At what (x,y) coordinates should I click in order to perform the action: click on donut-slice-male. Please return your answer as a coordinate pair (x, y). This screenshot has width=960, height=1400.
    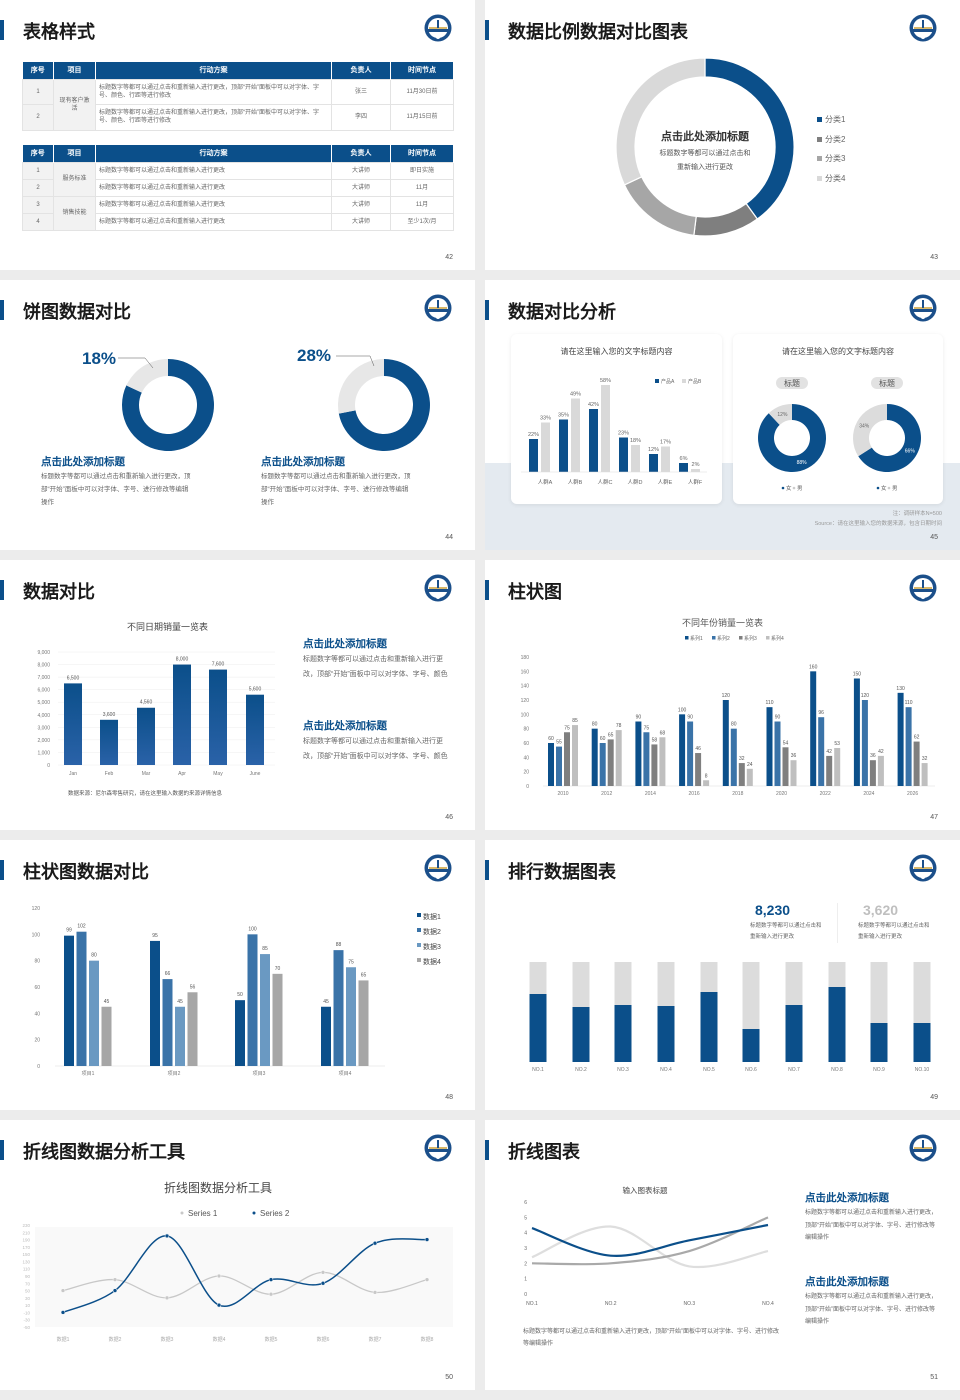
    Looking at the image, I should click on (869, 430).